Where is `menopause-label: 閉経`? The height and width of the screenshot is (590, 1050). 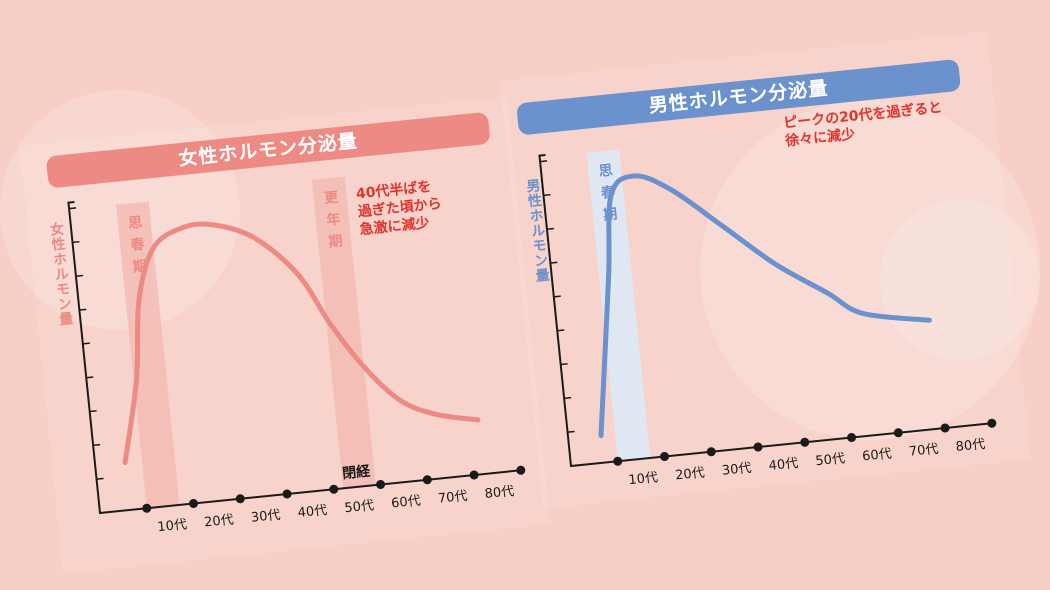 menopause-label: 閉経 is located at coordinates (356, 473).